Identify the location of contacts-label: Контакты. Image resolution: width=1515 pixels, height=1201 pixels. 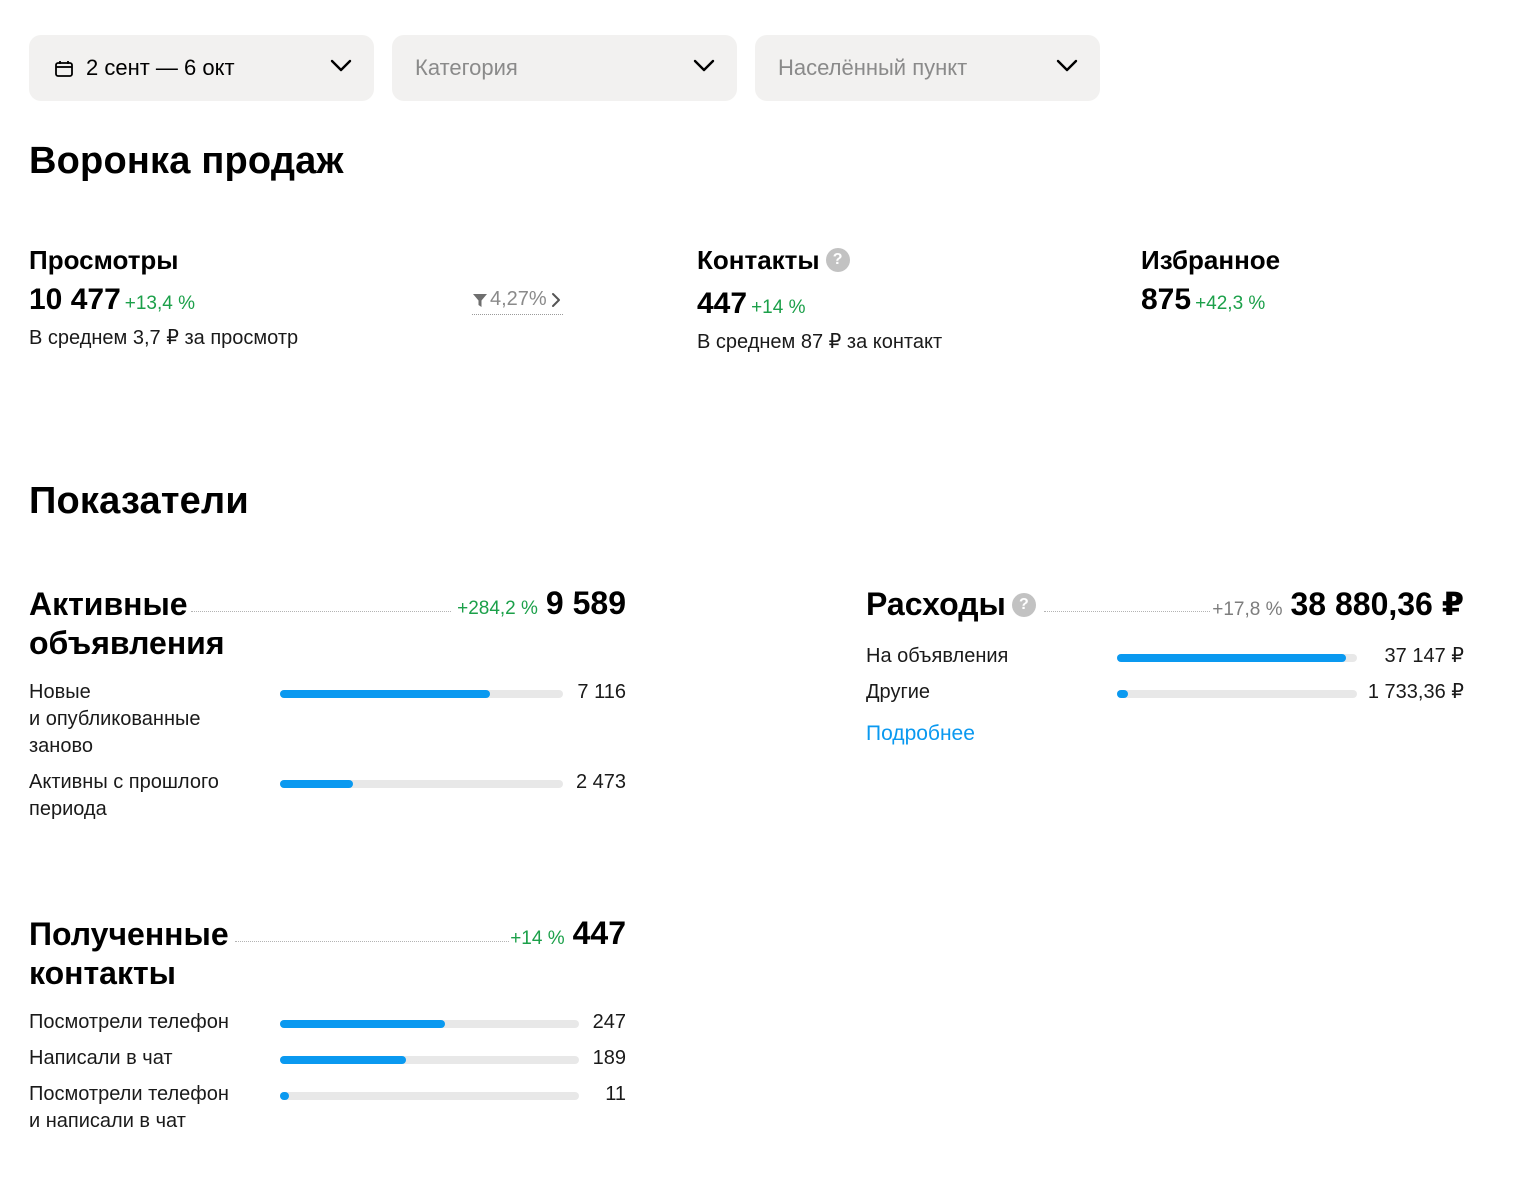
(758, 260).